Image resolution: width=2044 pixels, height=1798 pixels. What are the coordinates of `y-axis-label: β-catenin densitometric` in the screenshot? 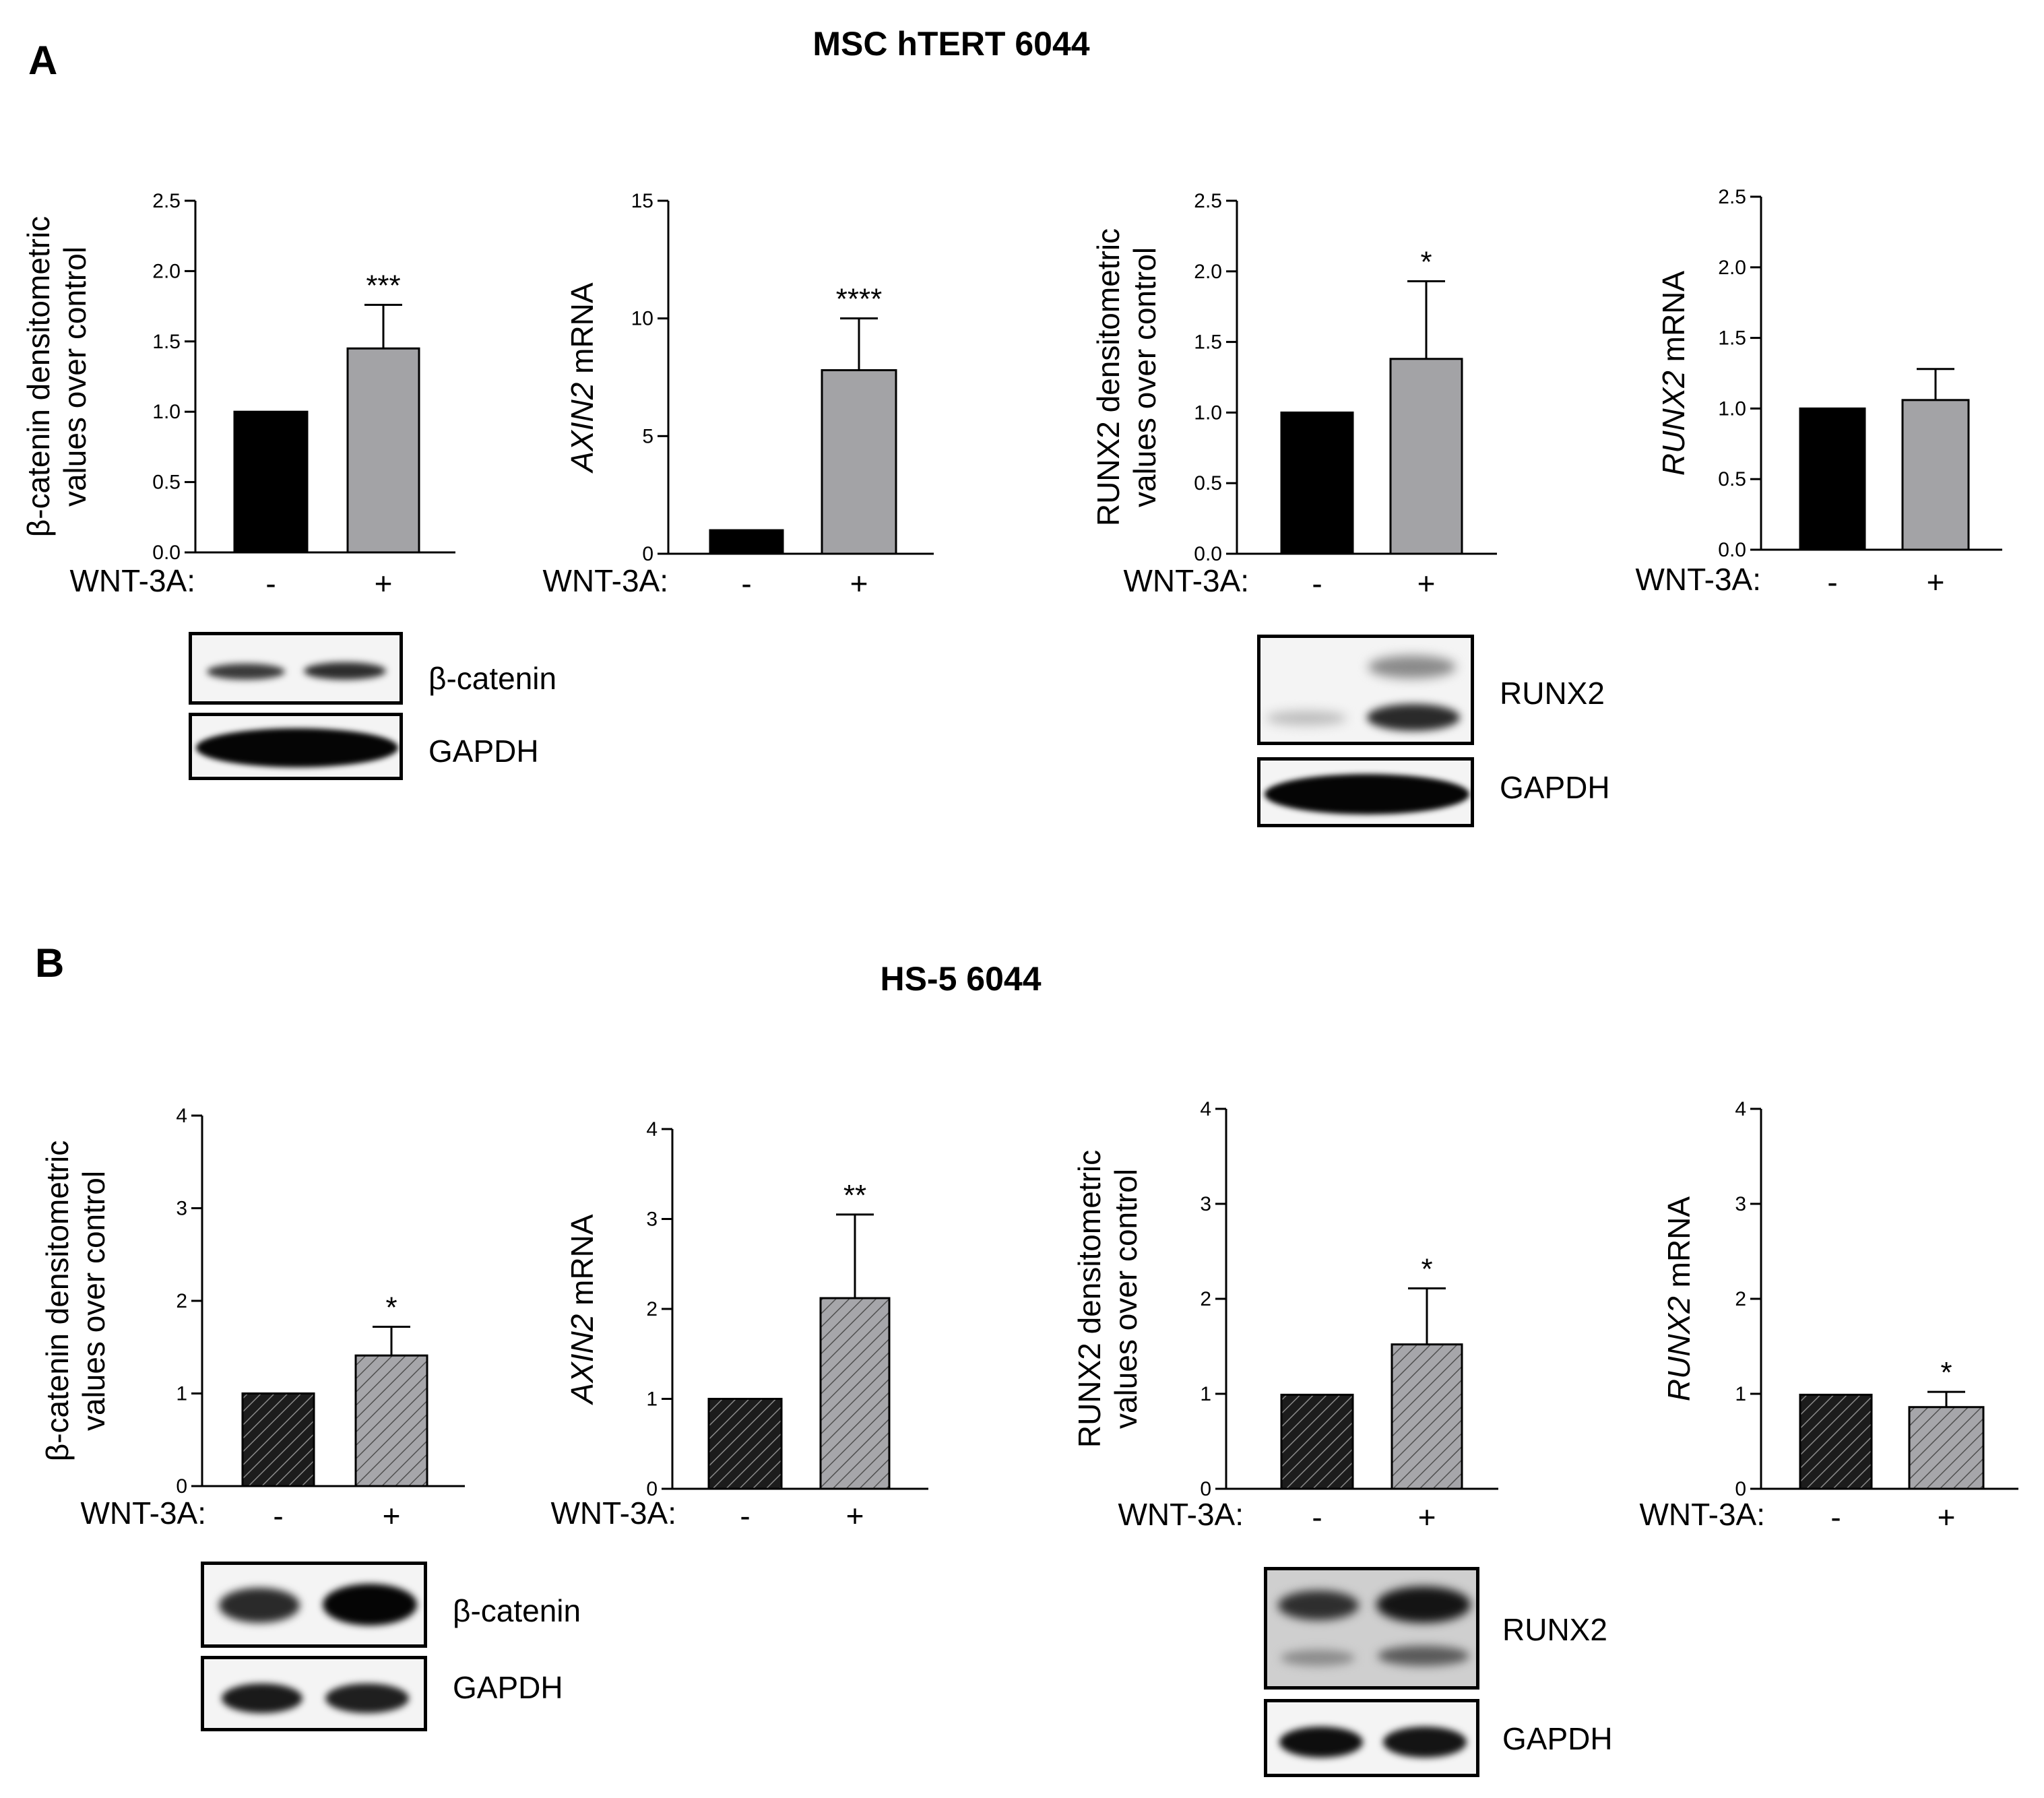 It's located at (57, 1301).